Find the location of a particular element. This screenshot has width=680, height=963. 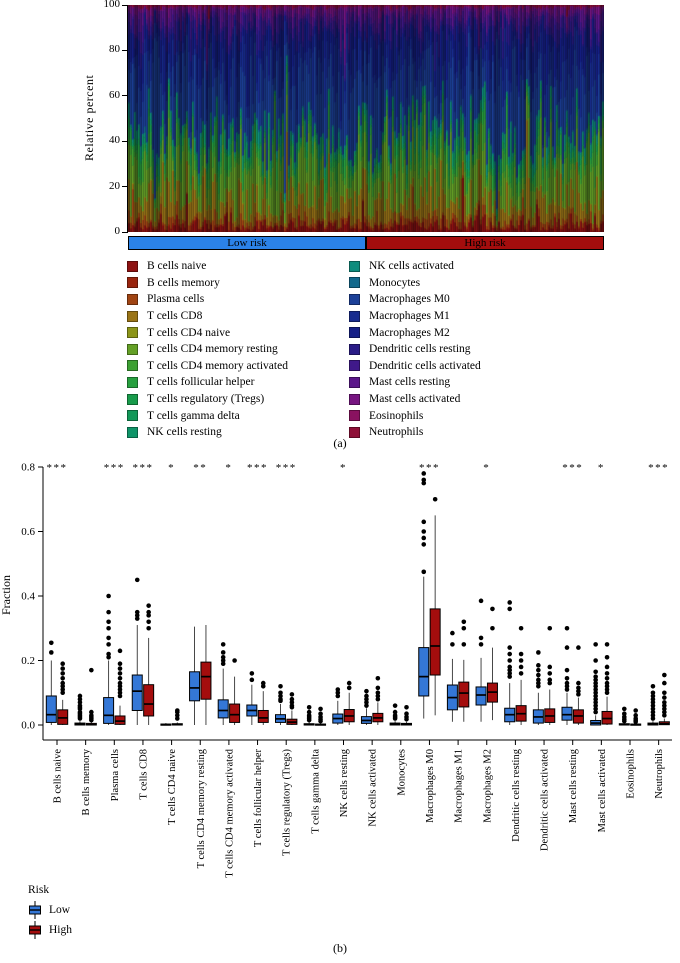

x-tick-label: NK cells activated is located at coordinates (373, 787).